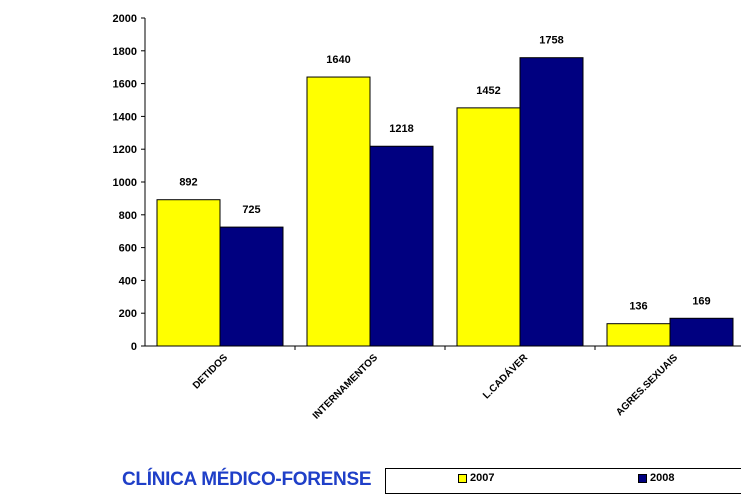 This screenshot has height=494, width=741. I want to click on legend-label-2007: 2007, so click(482, 478).